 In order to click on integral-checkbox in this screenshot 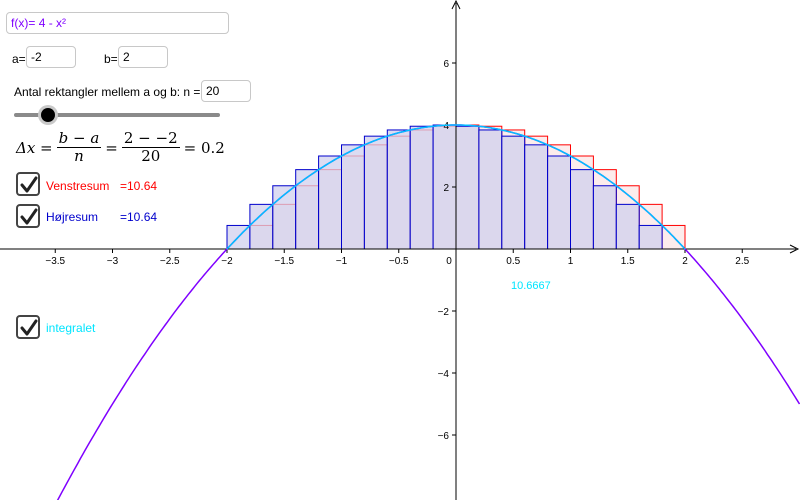, I will do `click(28, 327)`.